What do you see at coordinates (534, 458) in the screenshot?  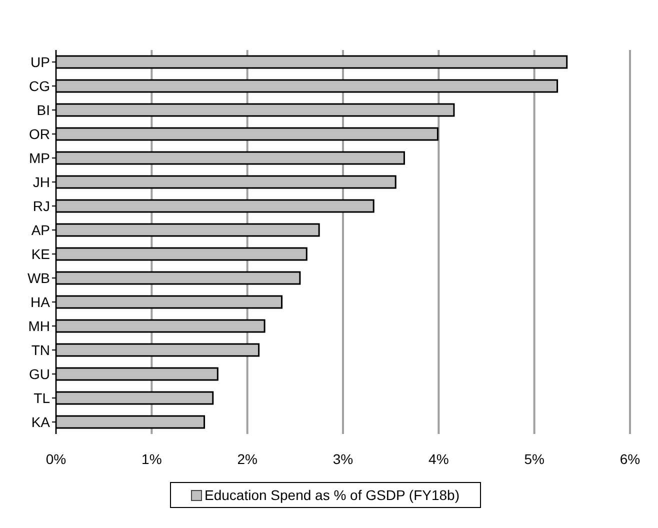 I see `x-tick-label: 5%` at bounding box center [534, 458].